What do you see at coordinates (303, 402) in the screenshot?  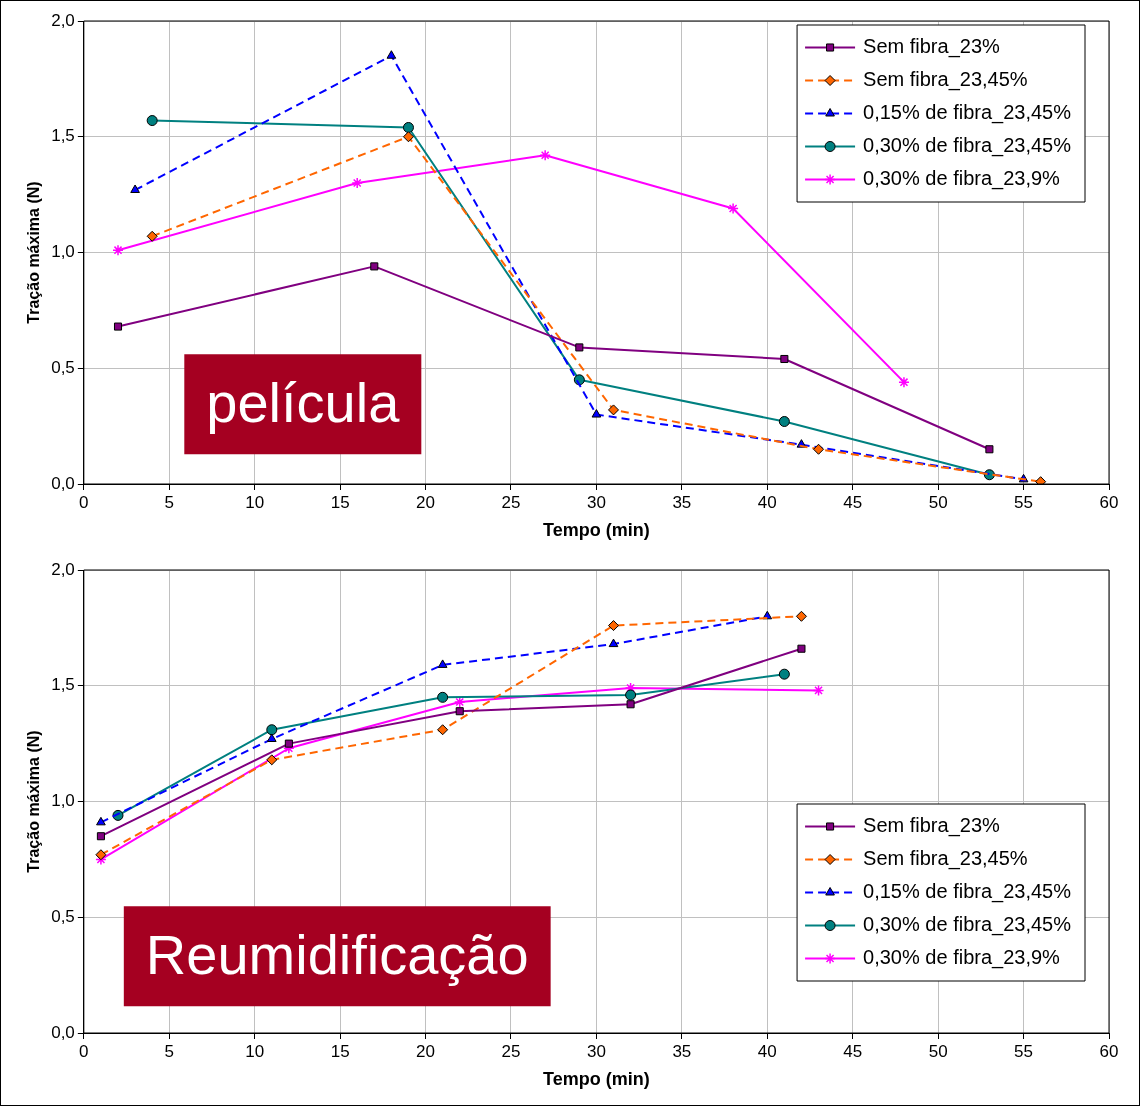 I see `annotation: película` at bounding box center [303, 402].